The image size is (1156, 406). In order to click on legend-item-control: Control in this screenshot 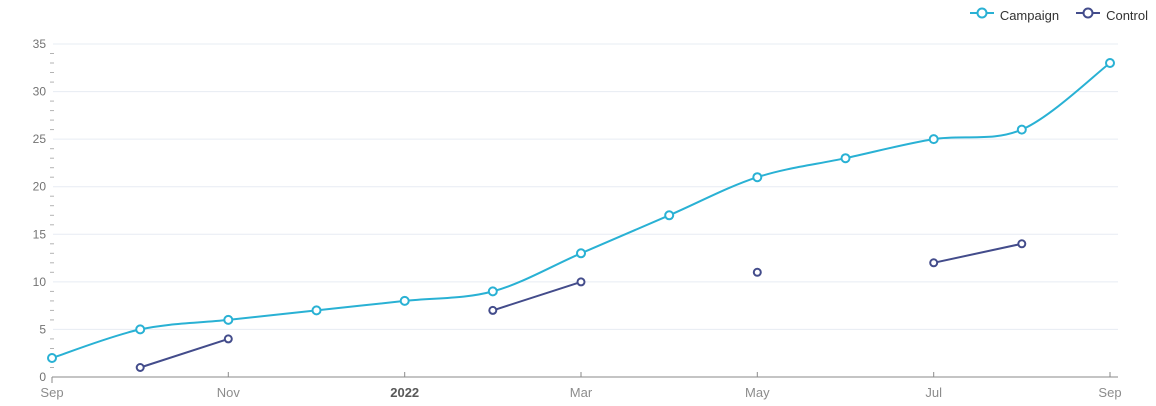, I will do `click(1111, 15)`.